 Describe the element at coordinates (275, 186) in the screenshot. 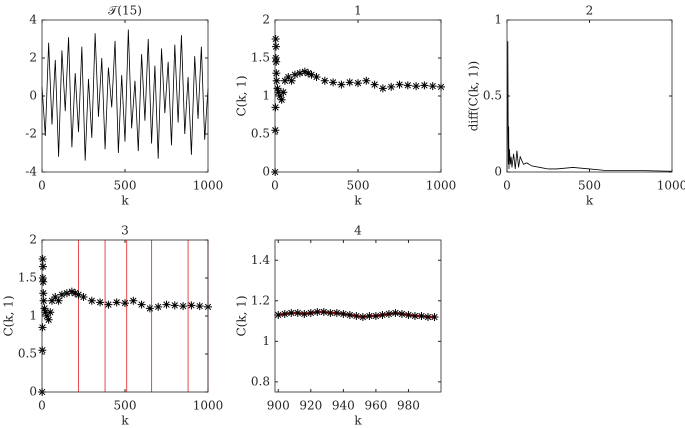

I see `x-tick-label: 0` at that location.